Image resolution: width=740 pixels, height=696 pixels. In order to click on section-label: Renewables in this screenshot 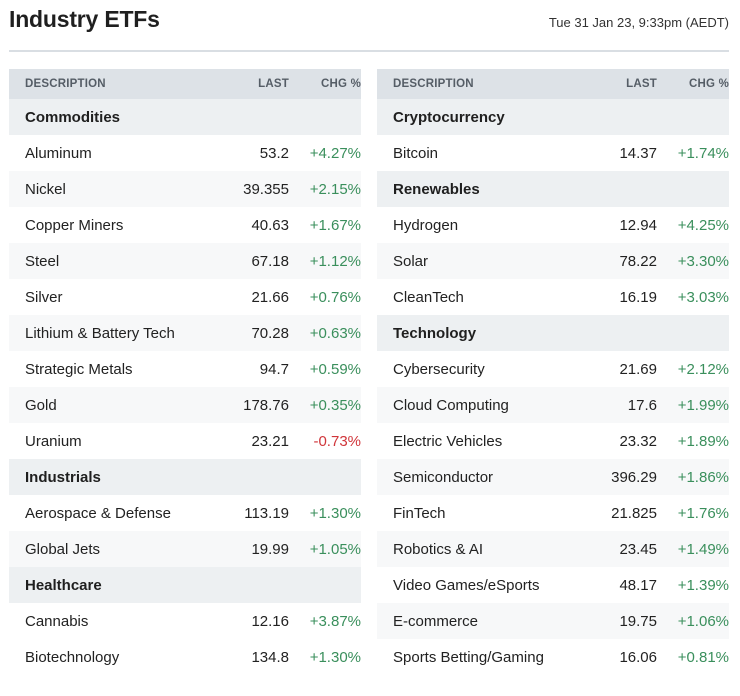, I will do `click(436, 189)`.